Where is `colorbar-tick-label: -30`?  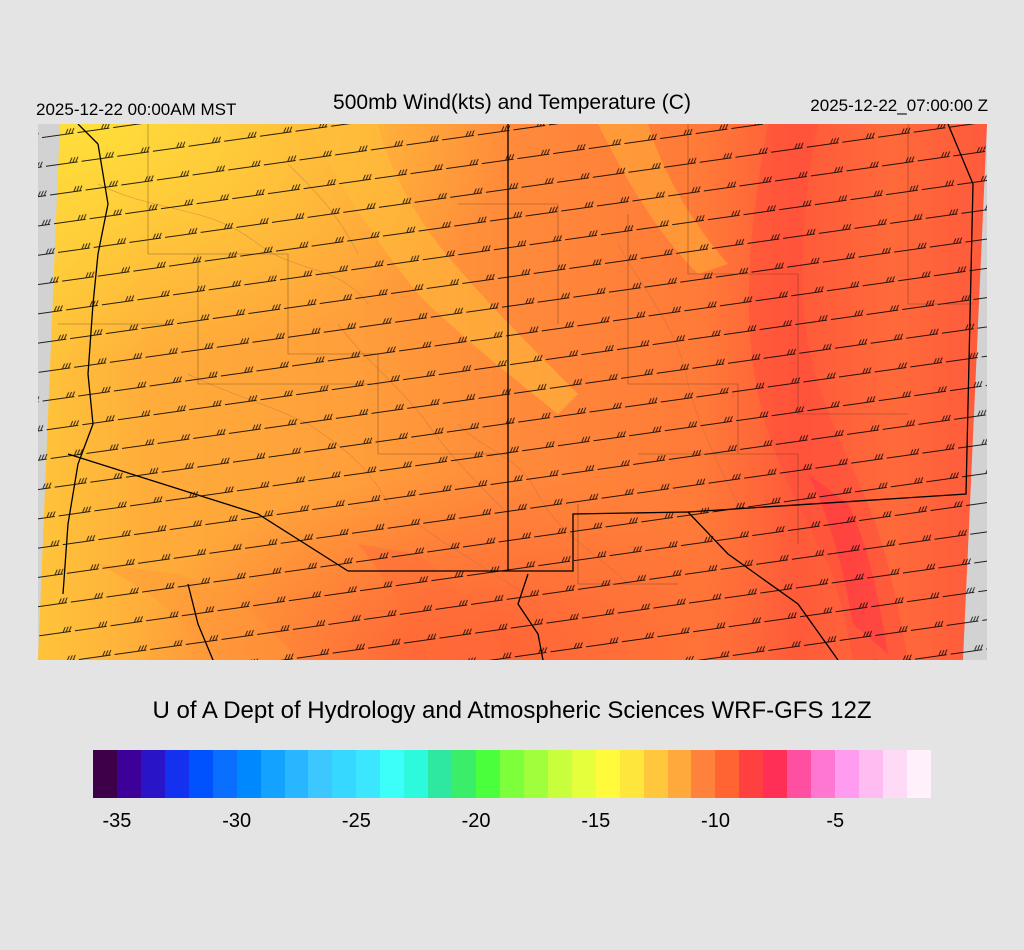
colorbar-tick-label: -30 is located at coordinates (237, 821).